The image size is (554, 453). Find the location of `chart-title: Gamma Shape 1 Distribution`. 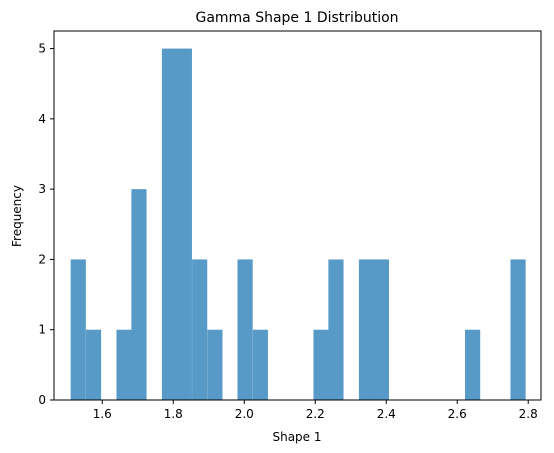

chart-title: Gamma Shape 1 Distribution is located at coordinates (296, 18).